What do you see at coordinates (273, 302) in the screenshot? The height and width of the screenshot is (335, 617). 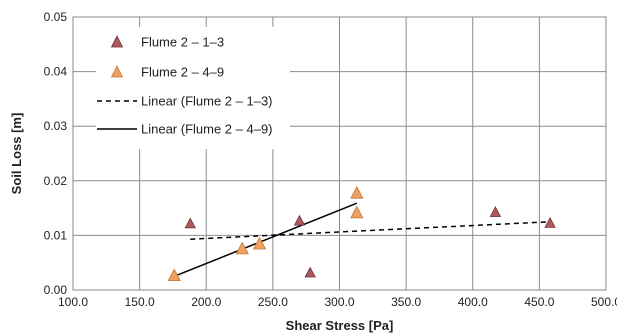 I see `x-tick-label: 250.0` at bounding box center [273, 302].